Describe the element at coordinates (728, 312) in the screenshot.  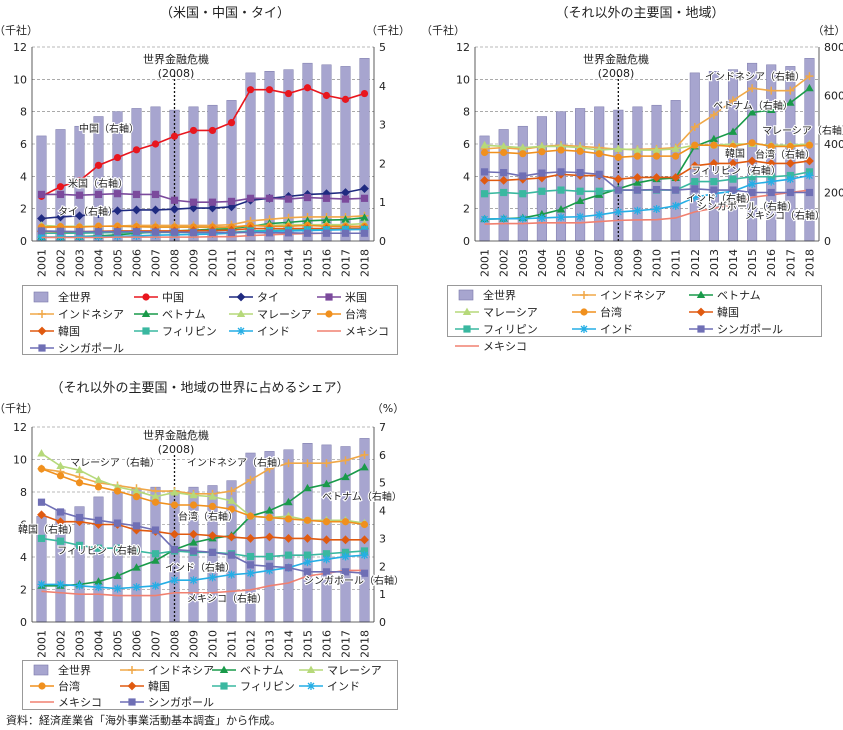
I see `legend-label: 韓国` at that location.